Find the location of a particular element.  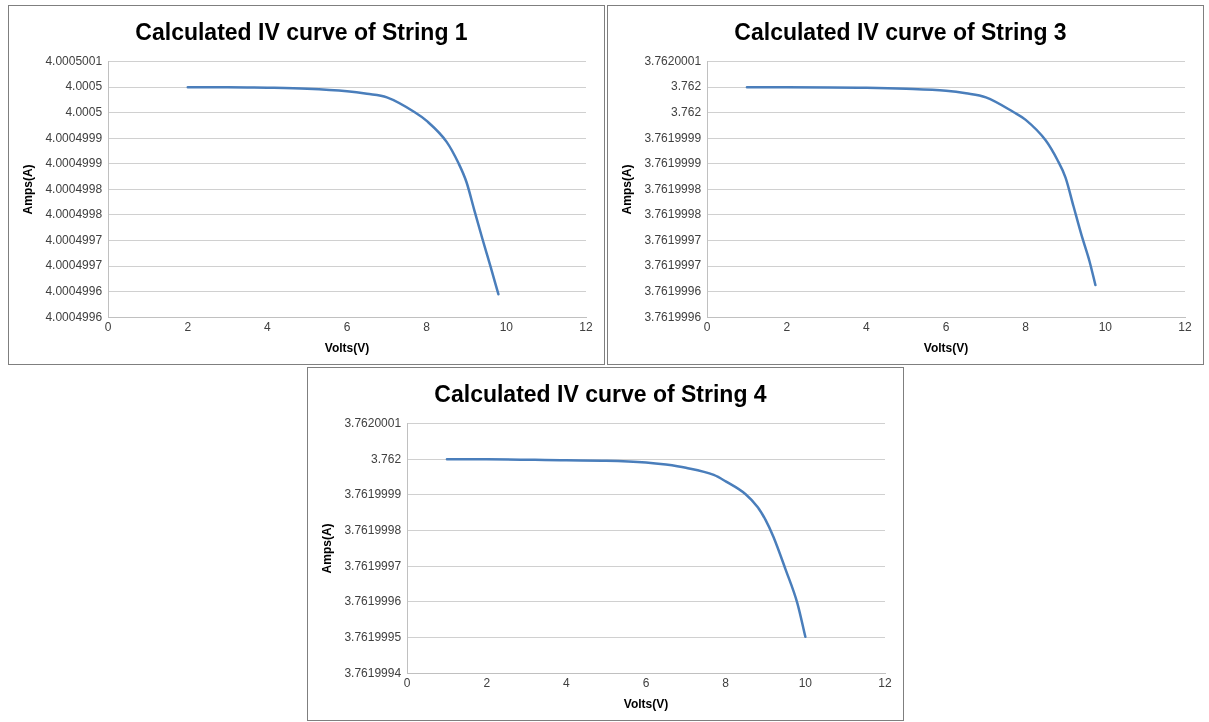

chart-title: Calculated IV curve of String 1 is located at coordinates (301, 32).